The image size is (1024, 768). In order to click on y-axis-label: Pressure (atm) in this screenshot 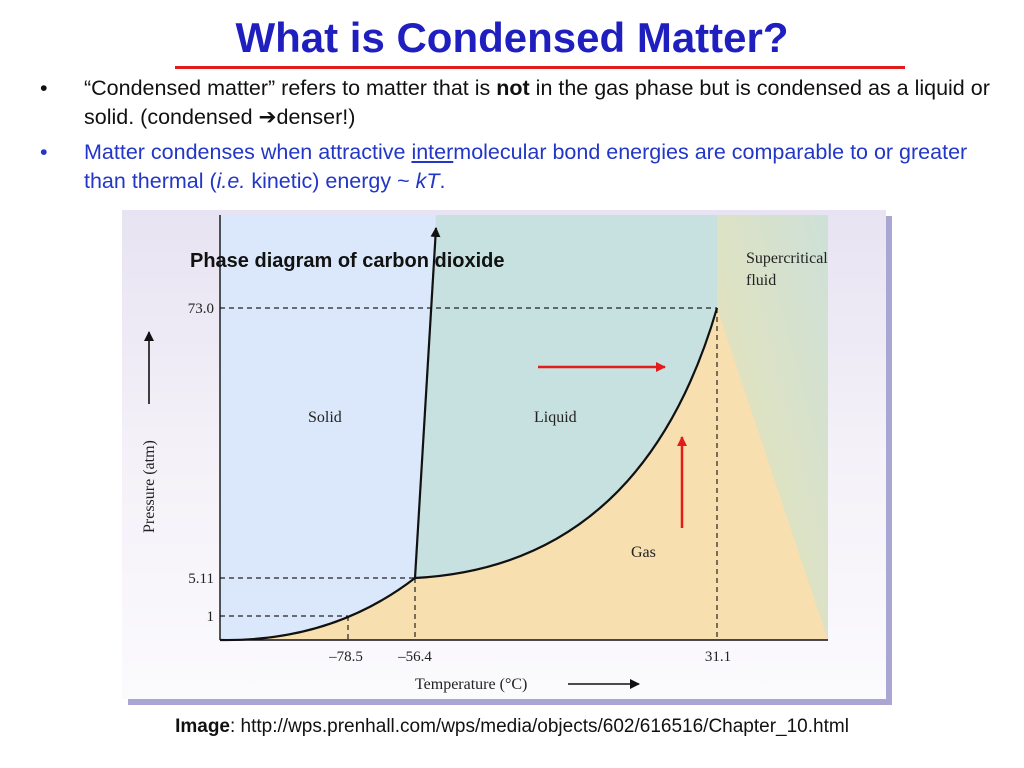, I will do `click(149, 486)`.